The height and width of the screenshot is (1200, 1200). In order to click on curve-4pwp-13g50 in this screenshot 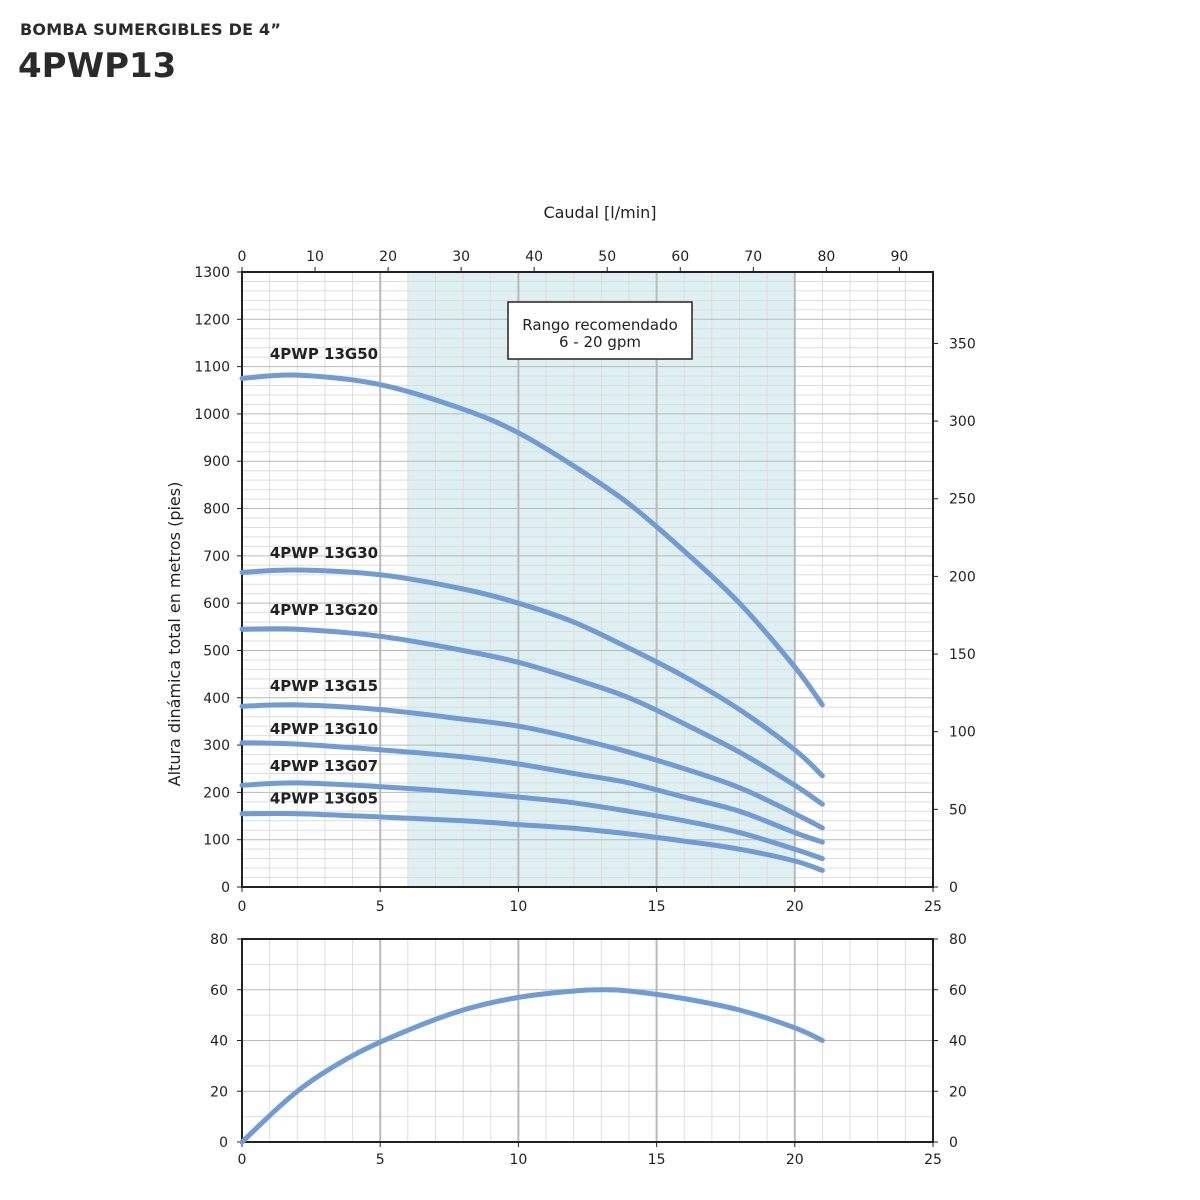, I will do `click(532, 540)`.